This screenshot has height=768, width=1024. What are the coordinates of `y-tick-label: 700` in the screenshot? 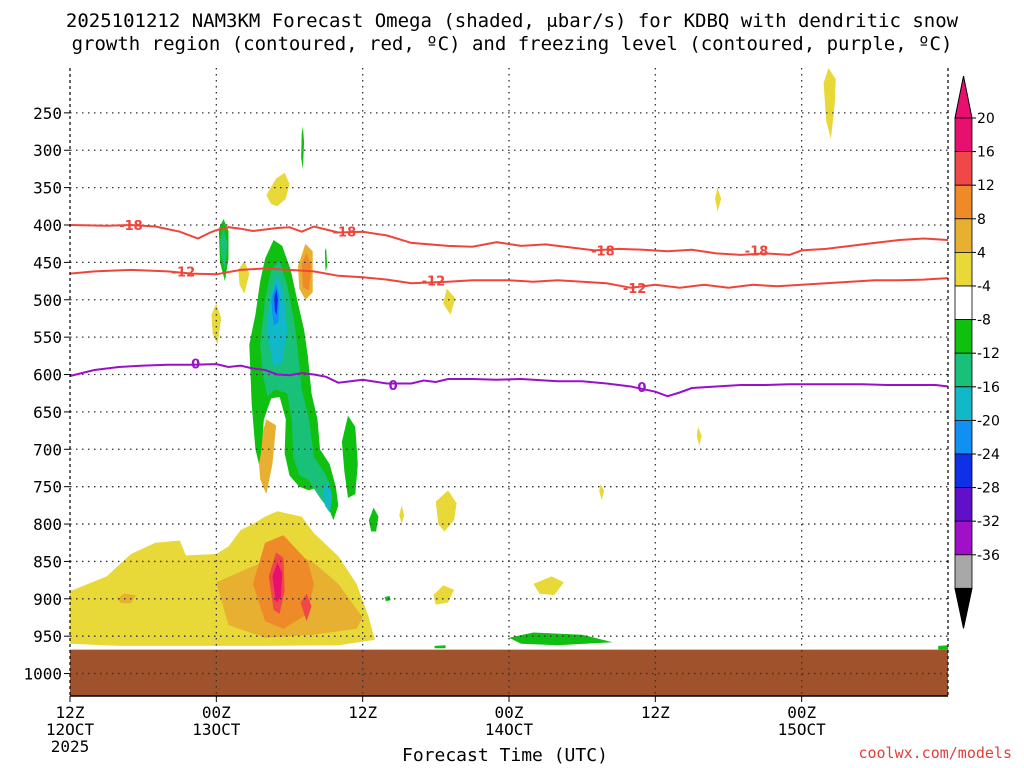 It's located at (47, 449).